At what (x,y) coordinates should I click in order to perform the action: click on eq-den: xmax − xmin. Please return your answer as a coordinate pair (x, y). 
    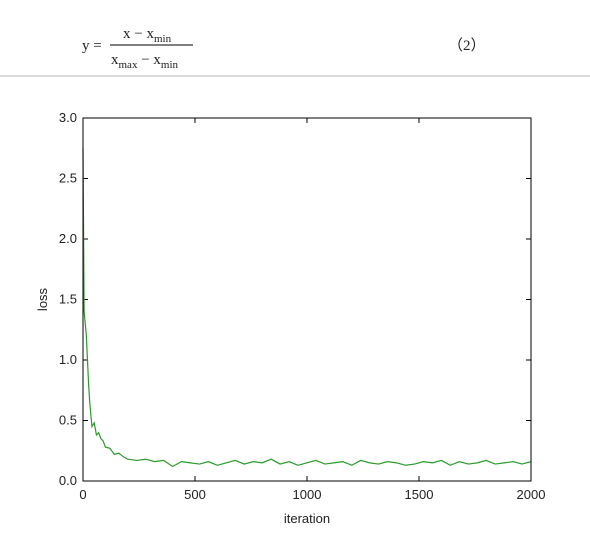
    Looking at the image, I should click on (145, 61).